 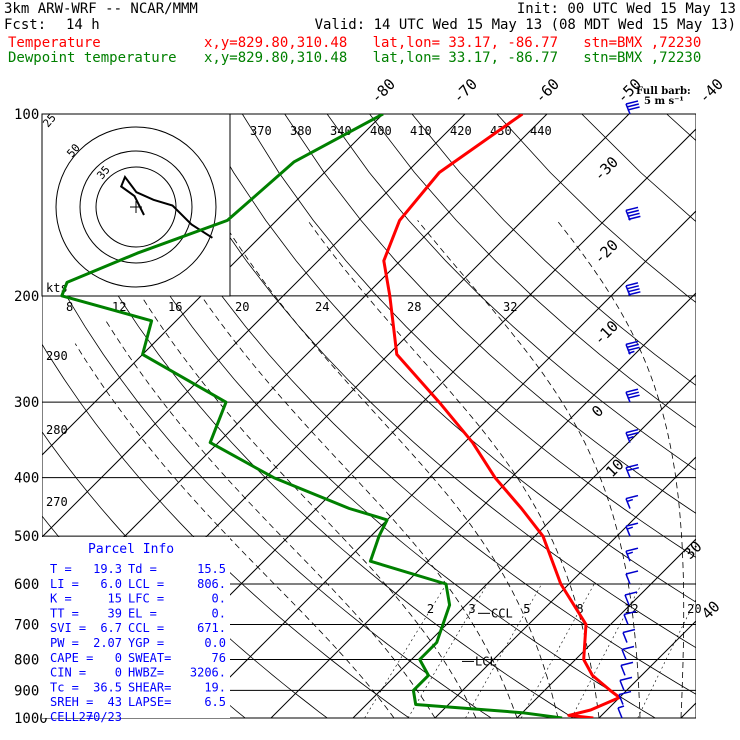 I want to click on parcel-info-key: LAPSE=, so click(x=149, y=702).